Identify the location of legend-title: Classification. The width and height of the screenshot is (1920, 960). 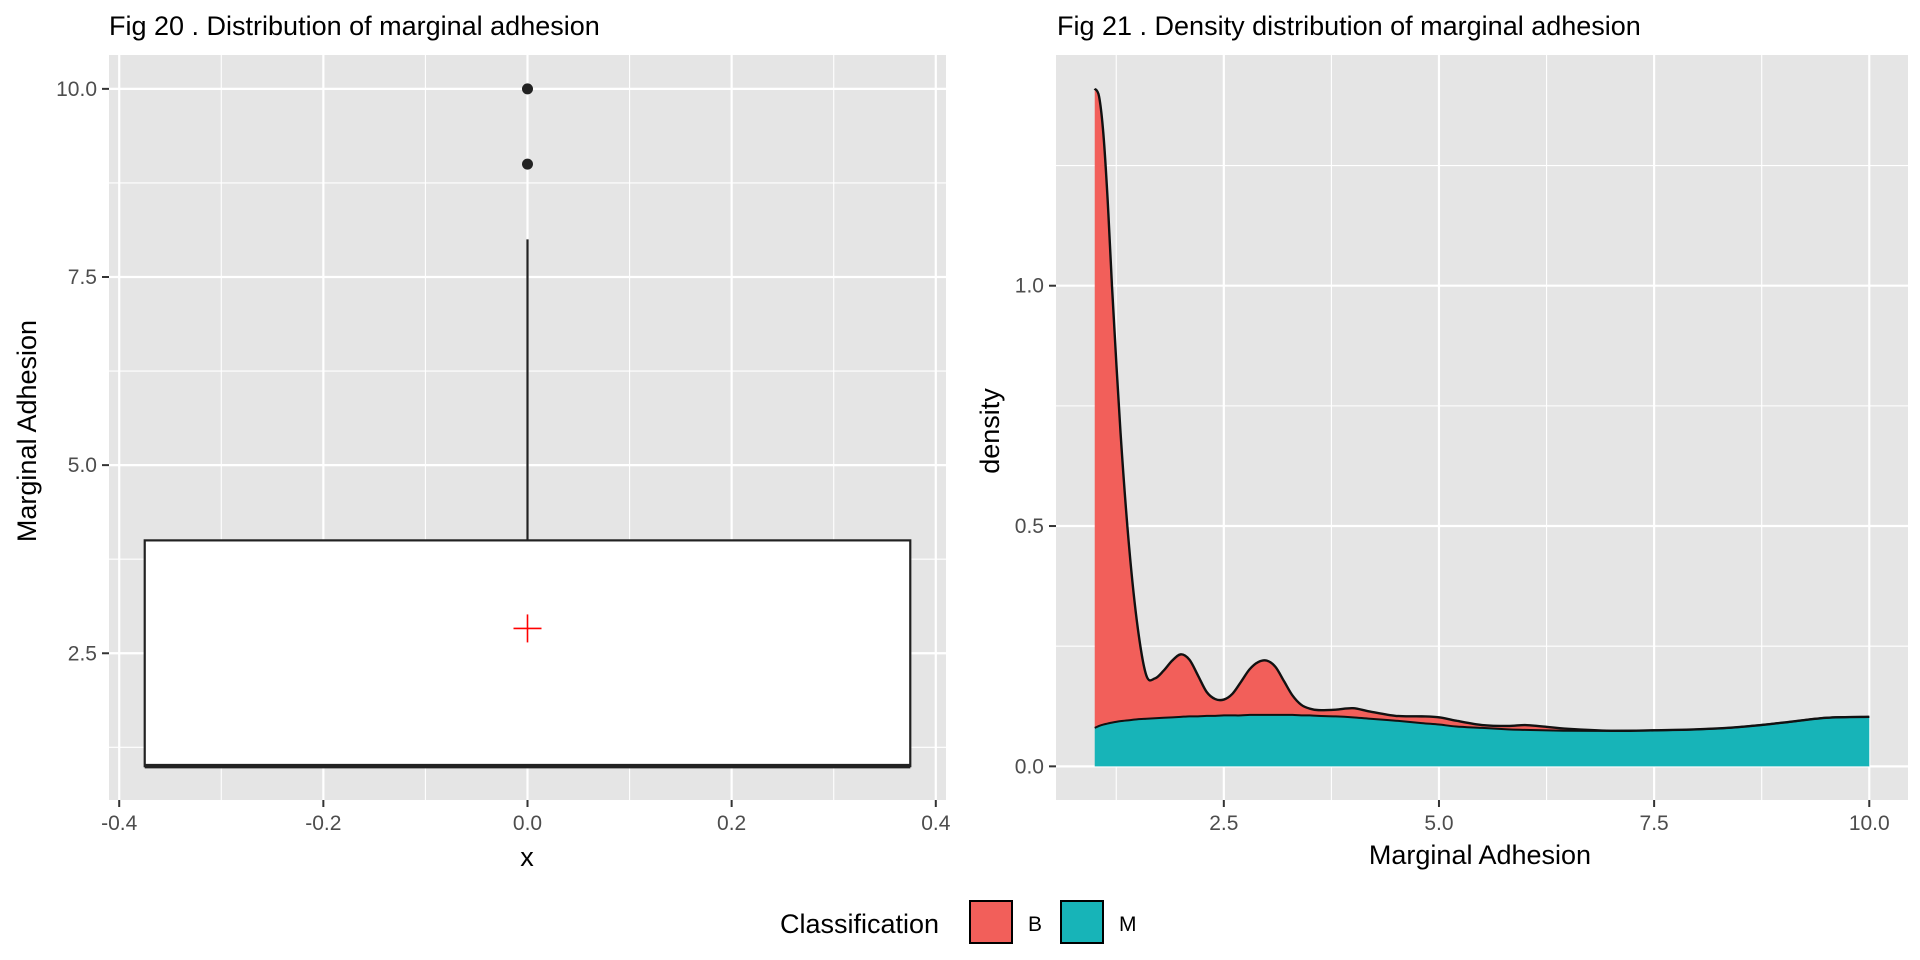
(859, 924).